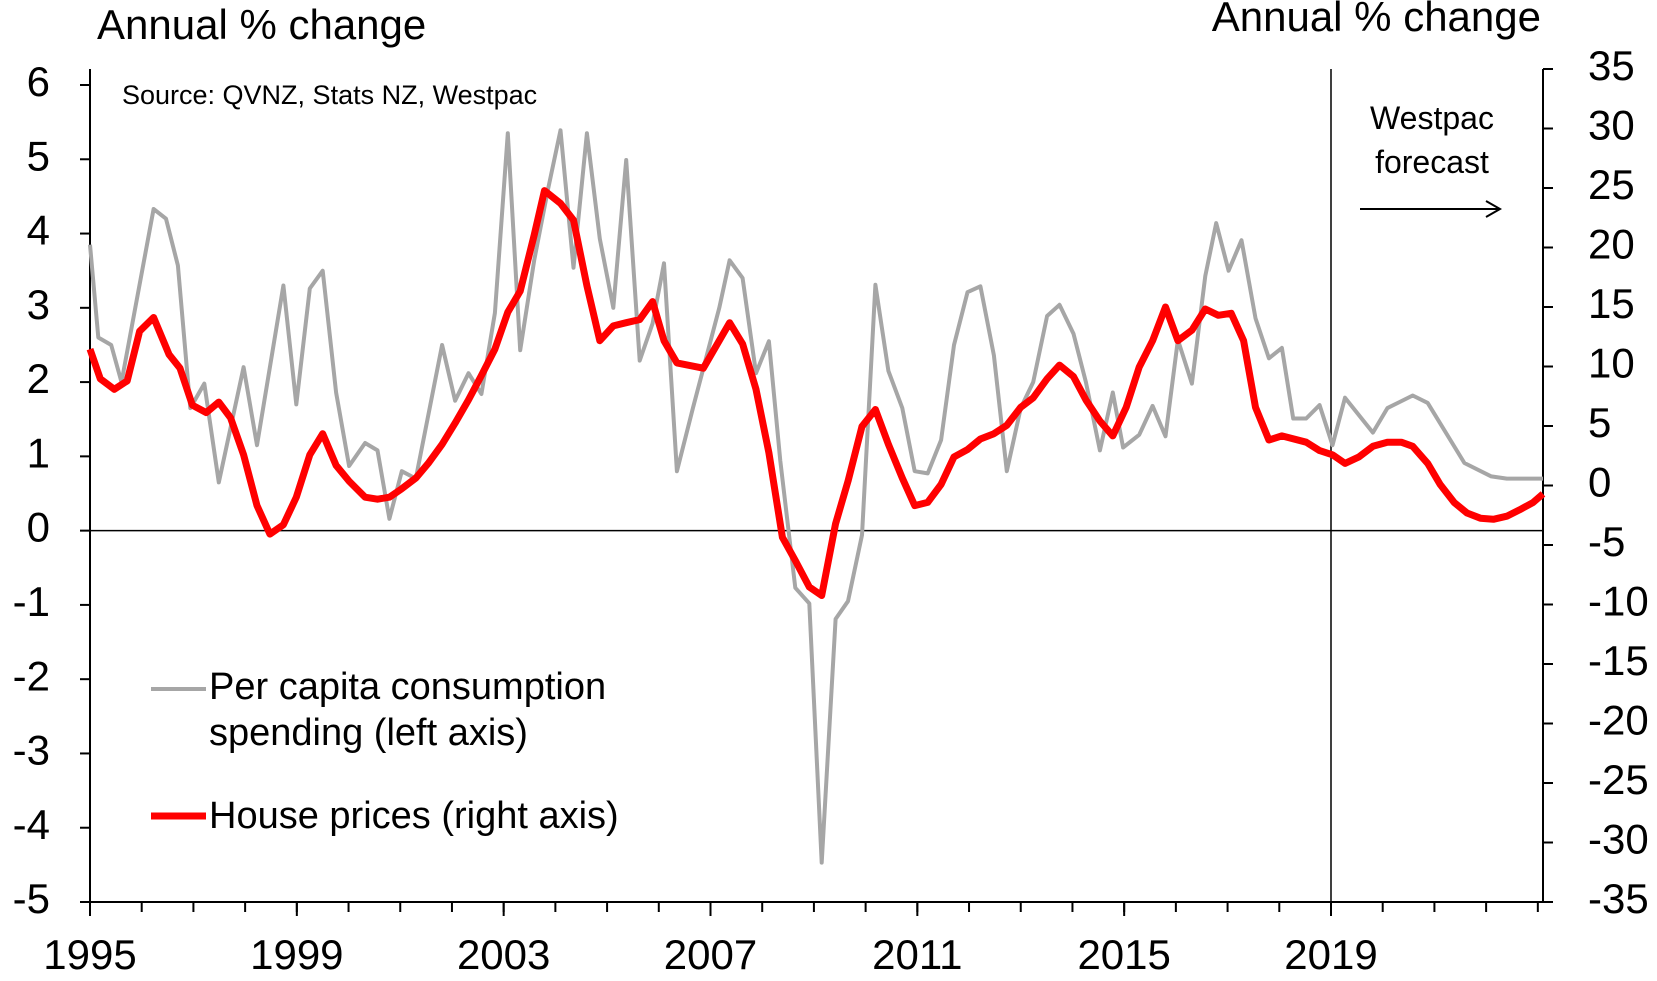  What do you see at coordinates (1611, 244) in the screenshot?
I see `y2-tick-label: 20` at bounding box center [1611, 244].